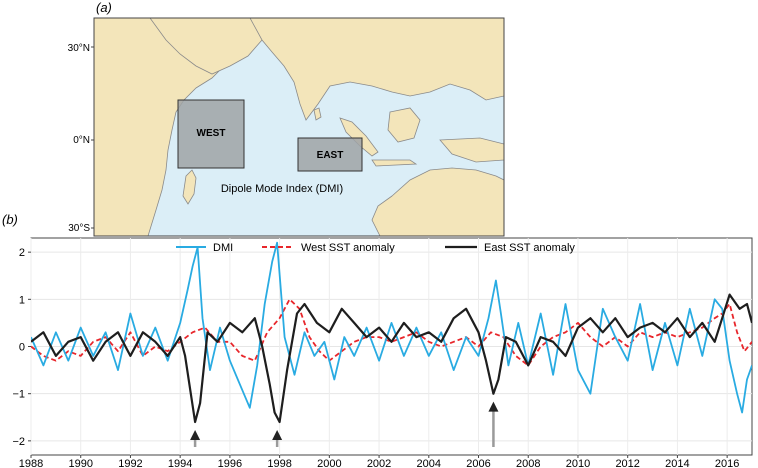 The height and width of the screenshot is (468, 758). I want to click on x-tick-label: 1988, so click(31, 463).